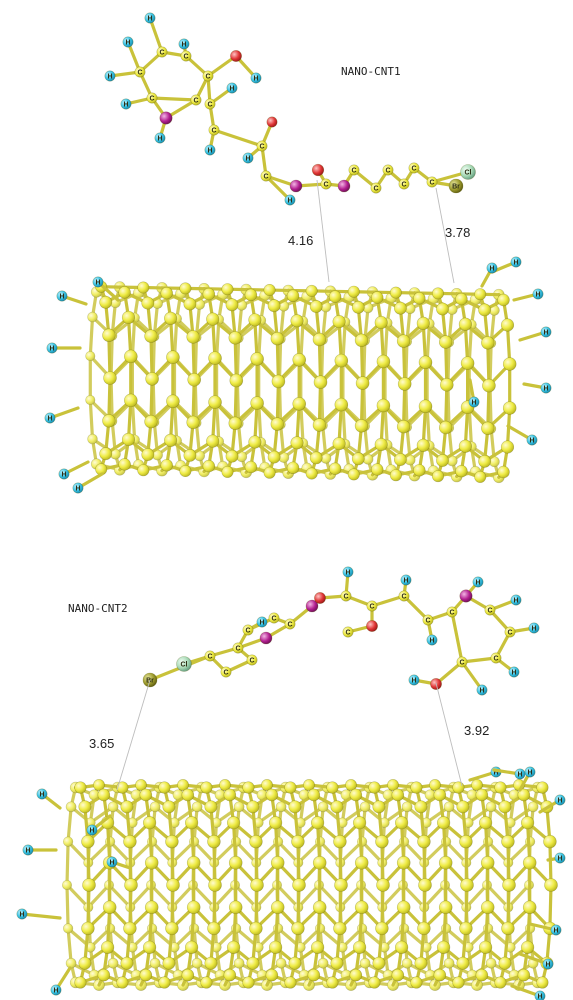  I want to click on ch-bond, so click(41, 916).